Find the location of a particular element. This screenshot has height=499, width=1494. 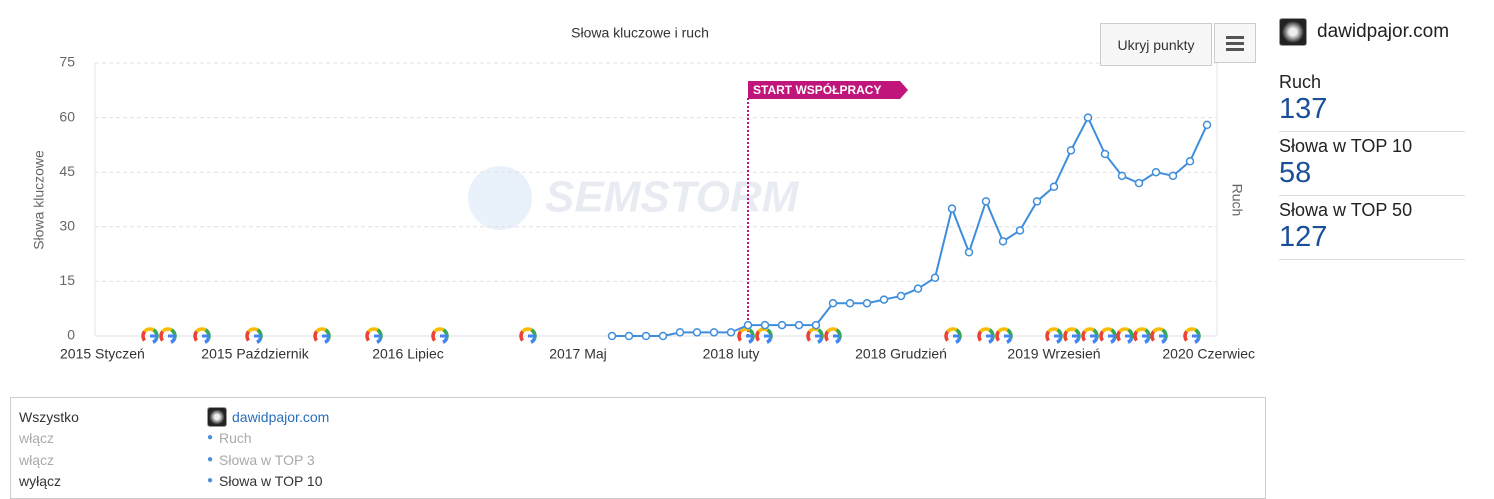

x-tick-label: 2017 Maj is located at coordinates (578, 354).